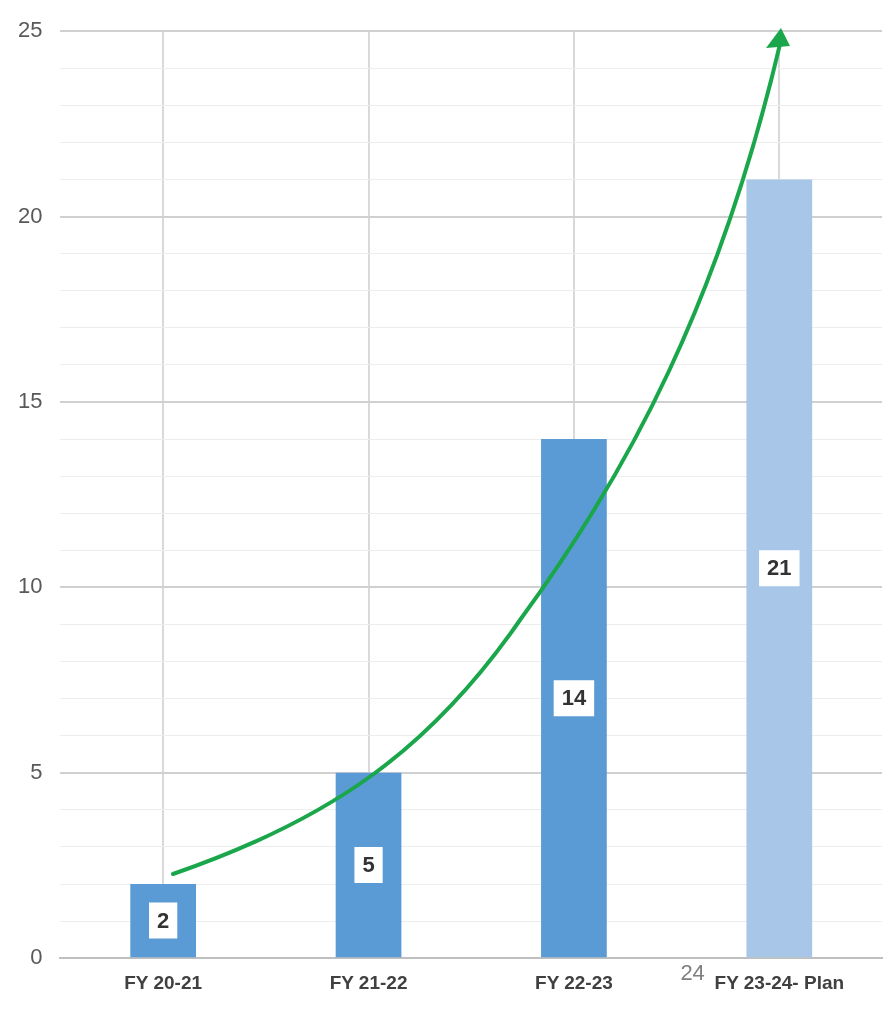 The image size is (884, 1009). What do you see at coordinates (163, 982) in the screenshot?
I see `x-tick-label: FY 20-21` at bounding box center [163, 982].